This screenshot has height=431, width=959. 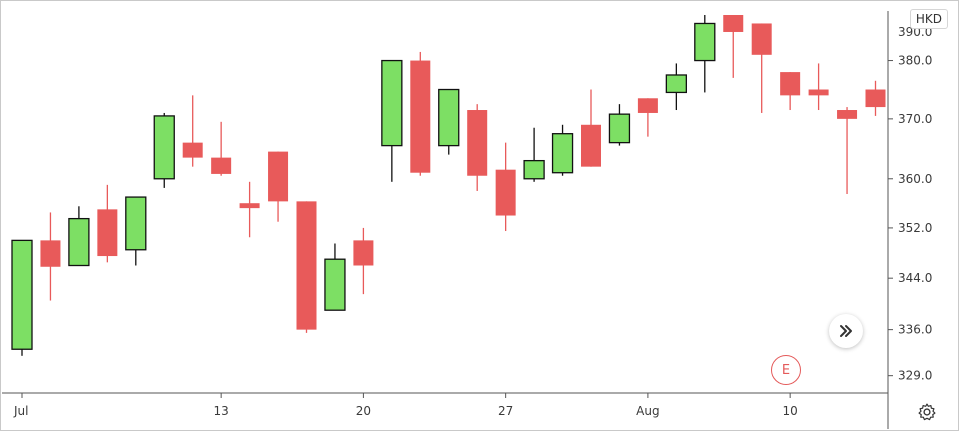 I want to click on y-tick-label: 344.0, so click(x=915, y=278).